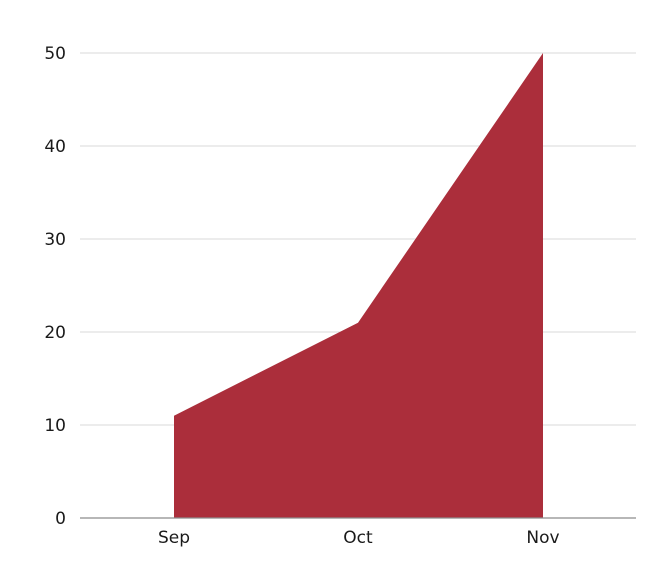 The height and width of the screenshot is (577, 653). I want to click on x-axis-tick-labels: Sep Oct Nov, so click(359, 538).